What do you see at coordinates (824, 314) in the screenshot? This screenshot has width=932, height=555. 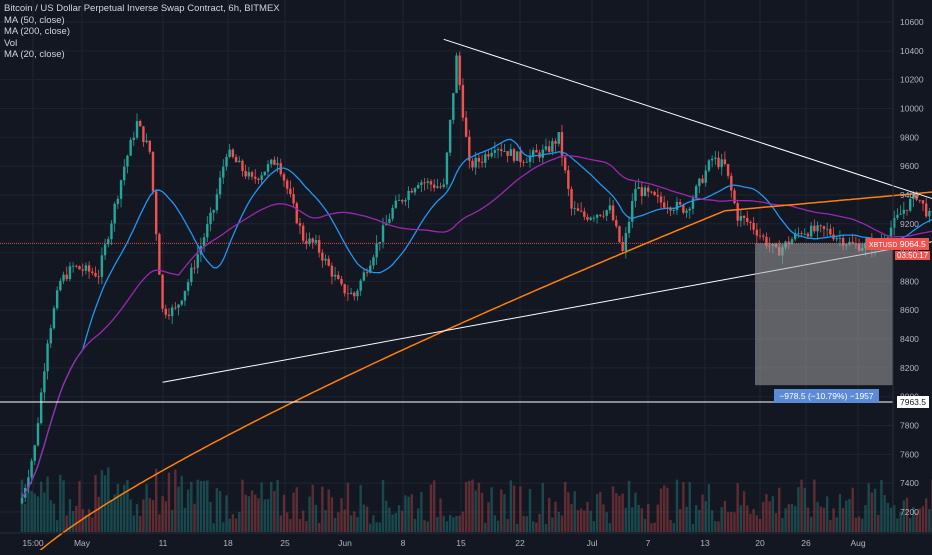 I see `measure-rect` at bounding box center [824, 314].